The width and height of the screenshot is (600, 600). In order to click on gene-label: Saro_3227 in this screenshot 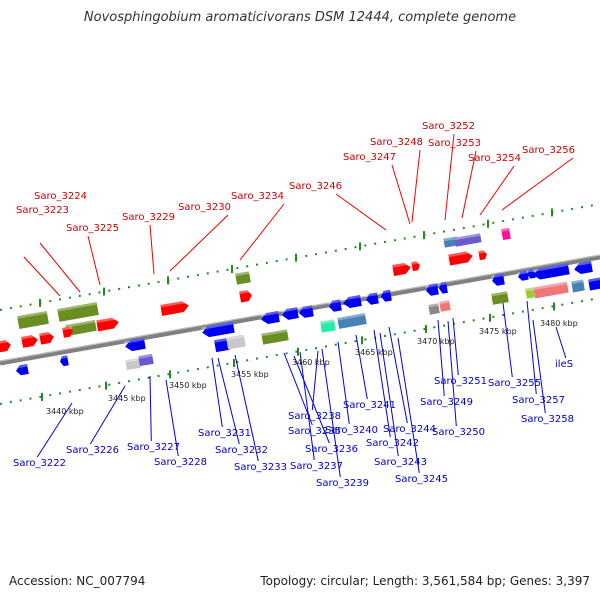, I will do `click(153, 447)`.